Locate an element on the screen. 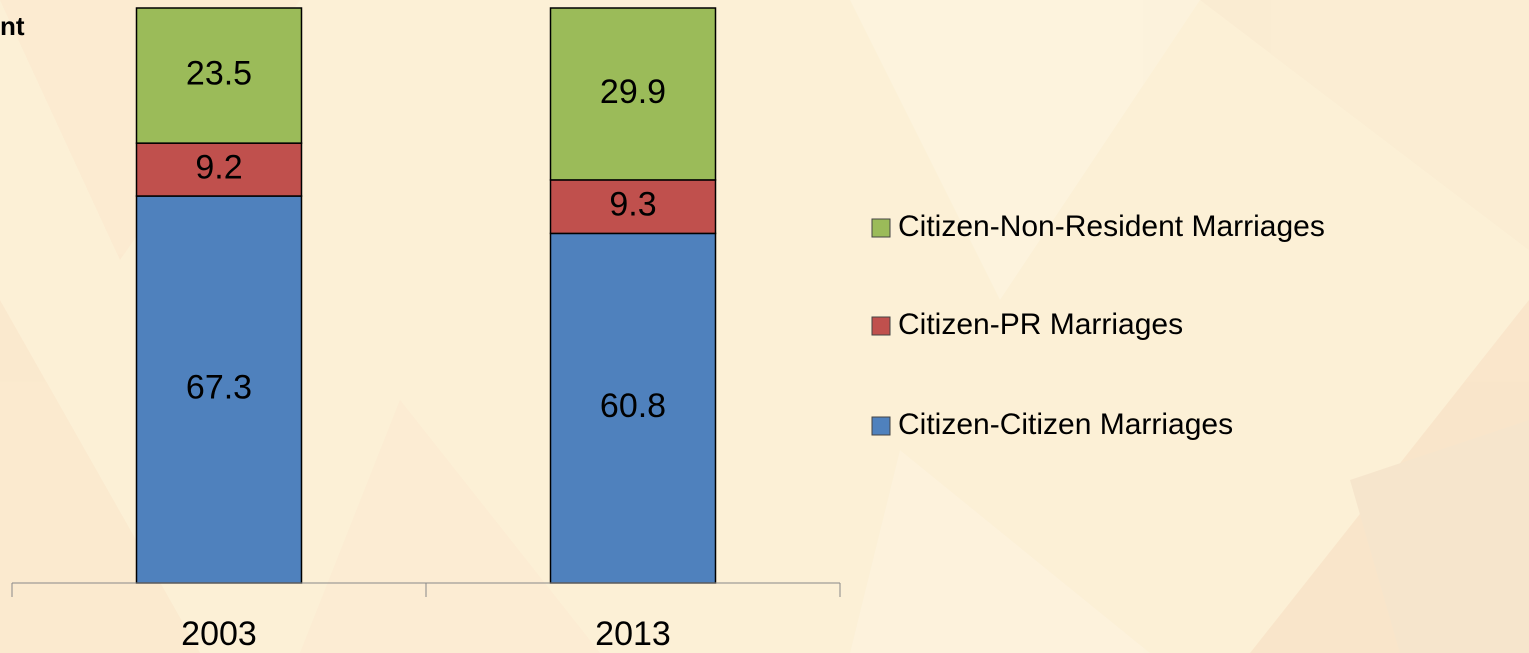  legend-label: Citizen-PR Marriages is located at coordinates (1040, 324).